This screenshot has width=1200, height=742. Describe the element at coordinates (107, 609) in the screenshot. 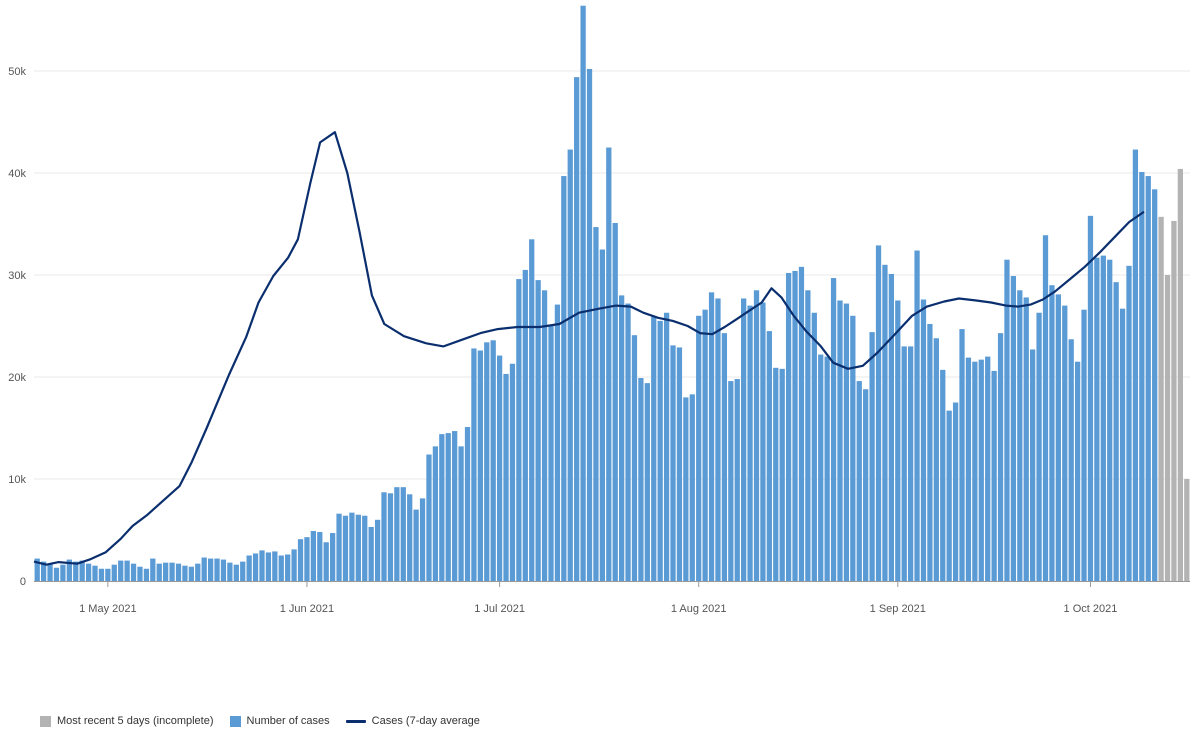

I see `x-tick-label-0: 1 May 2021` at that location.